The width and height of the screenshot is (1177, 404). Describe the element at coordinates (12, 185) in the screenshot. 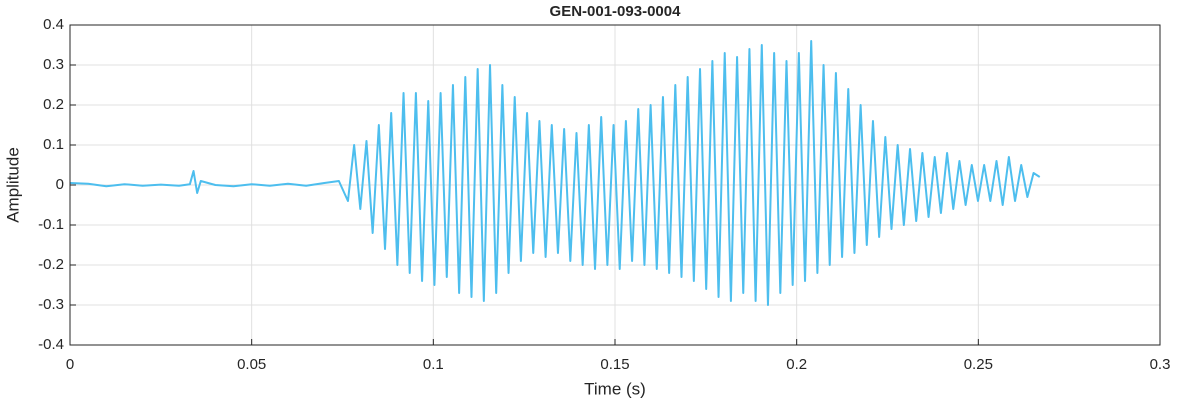

I see `y-axis-label: Amplitude` at that location.